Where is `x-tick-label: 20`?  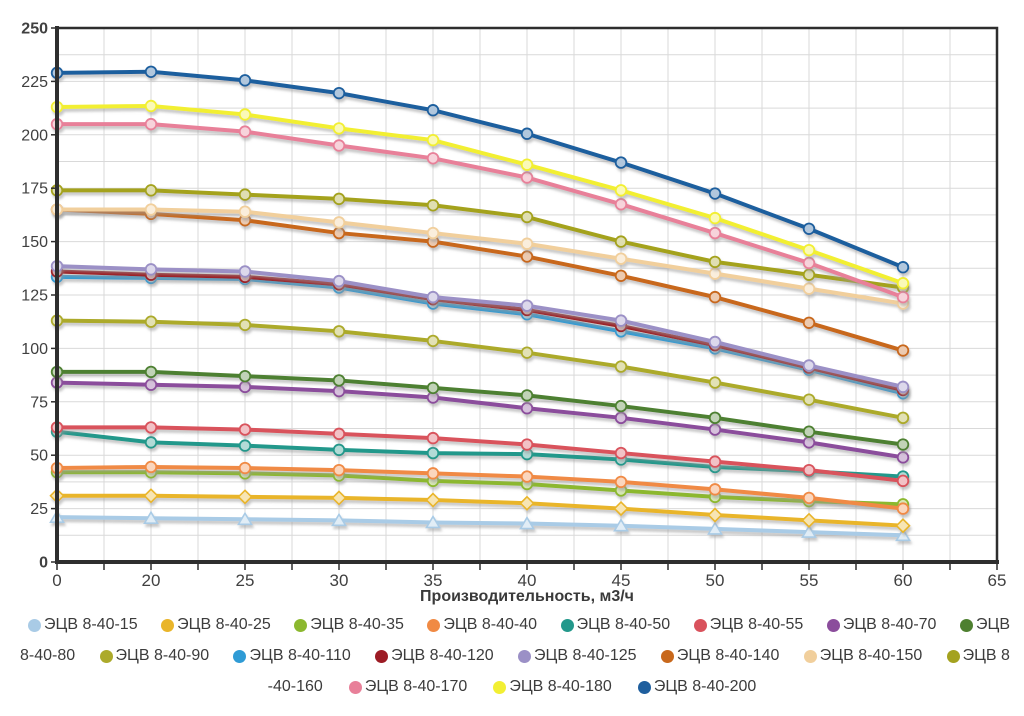
x-tick-label: 20 is located at coordinates (151, 580).